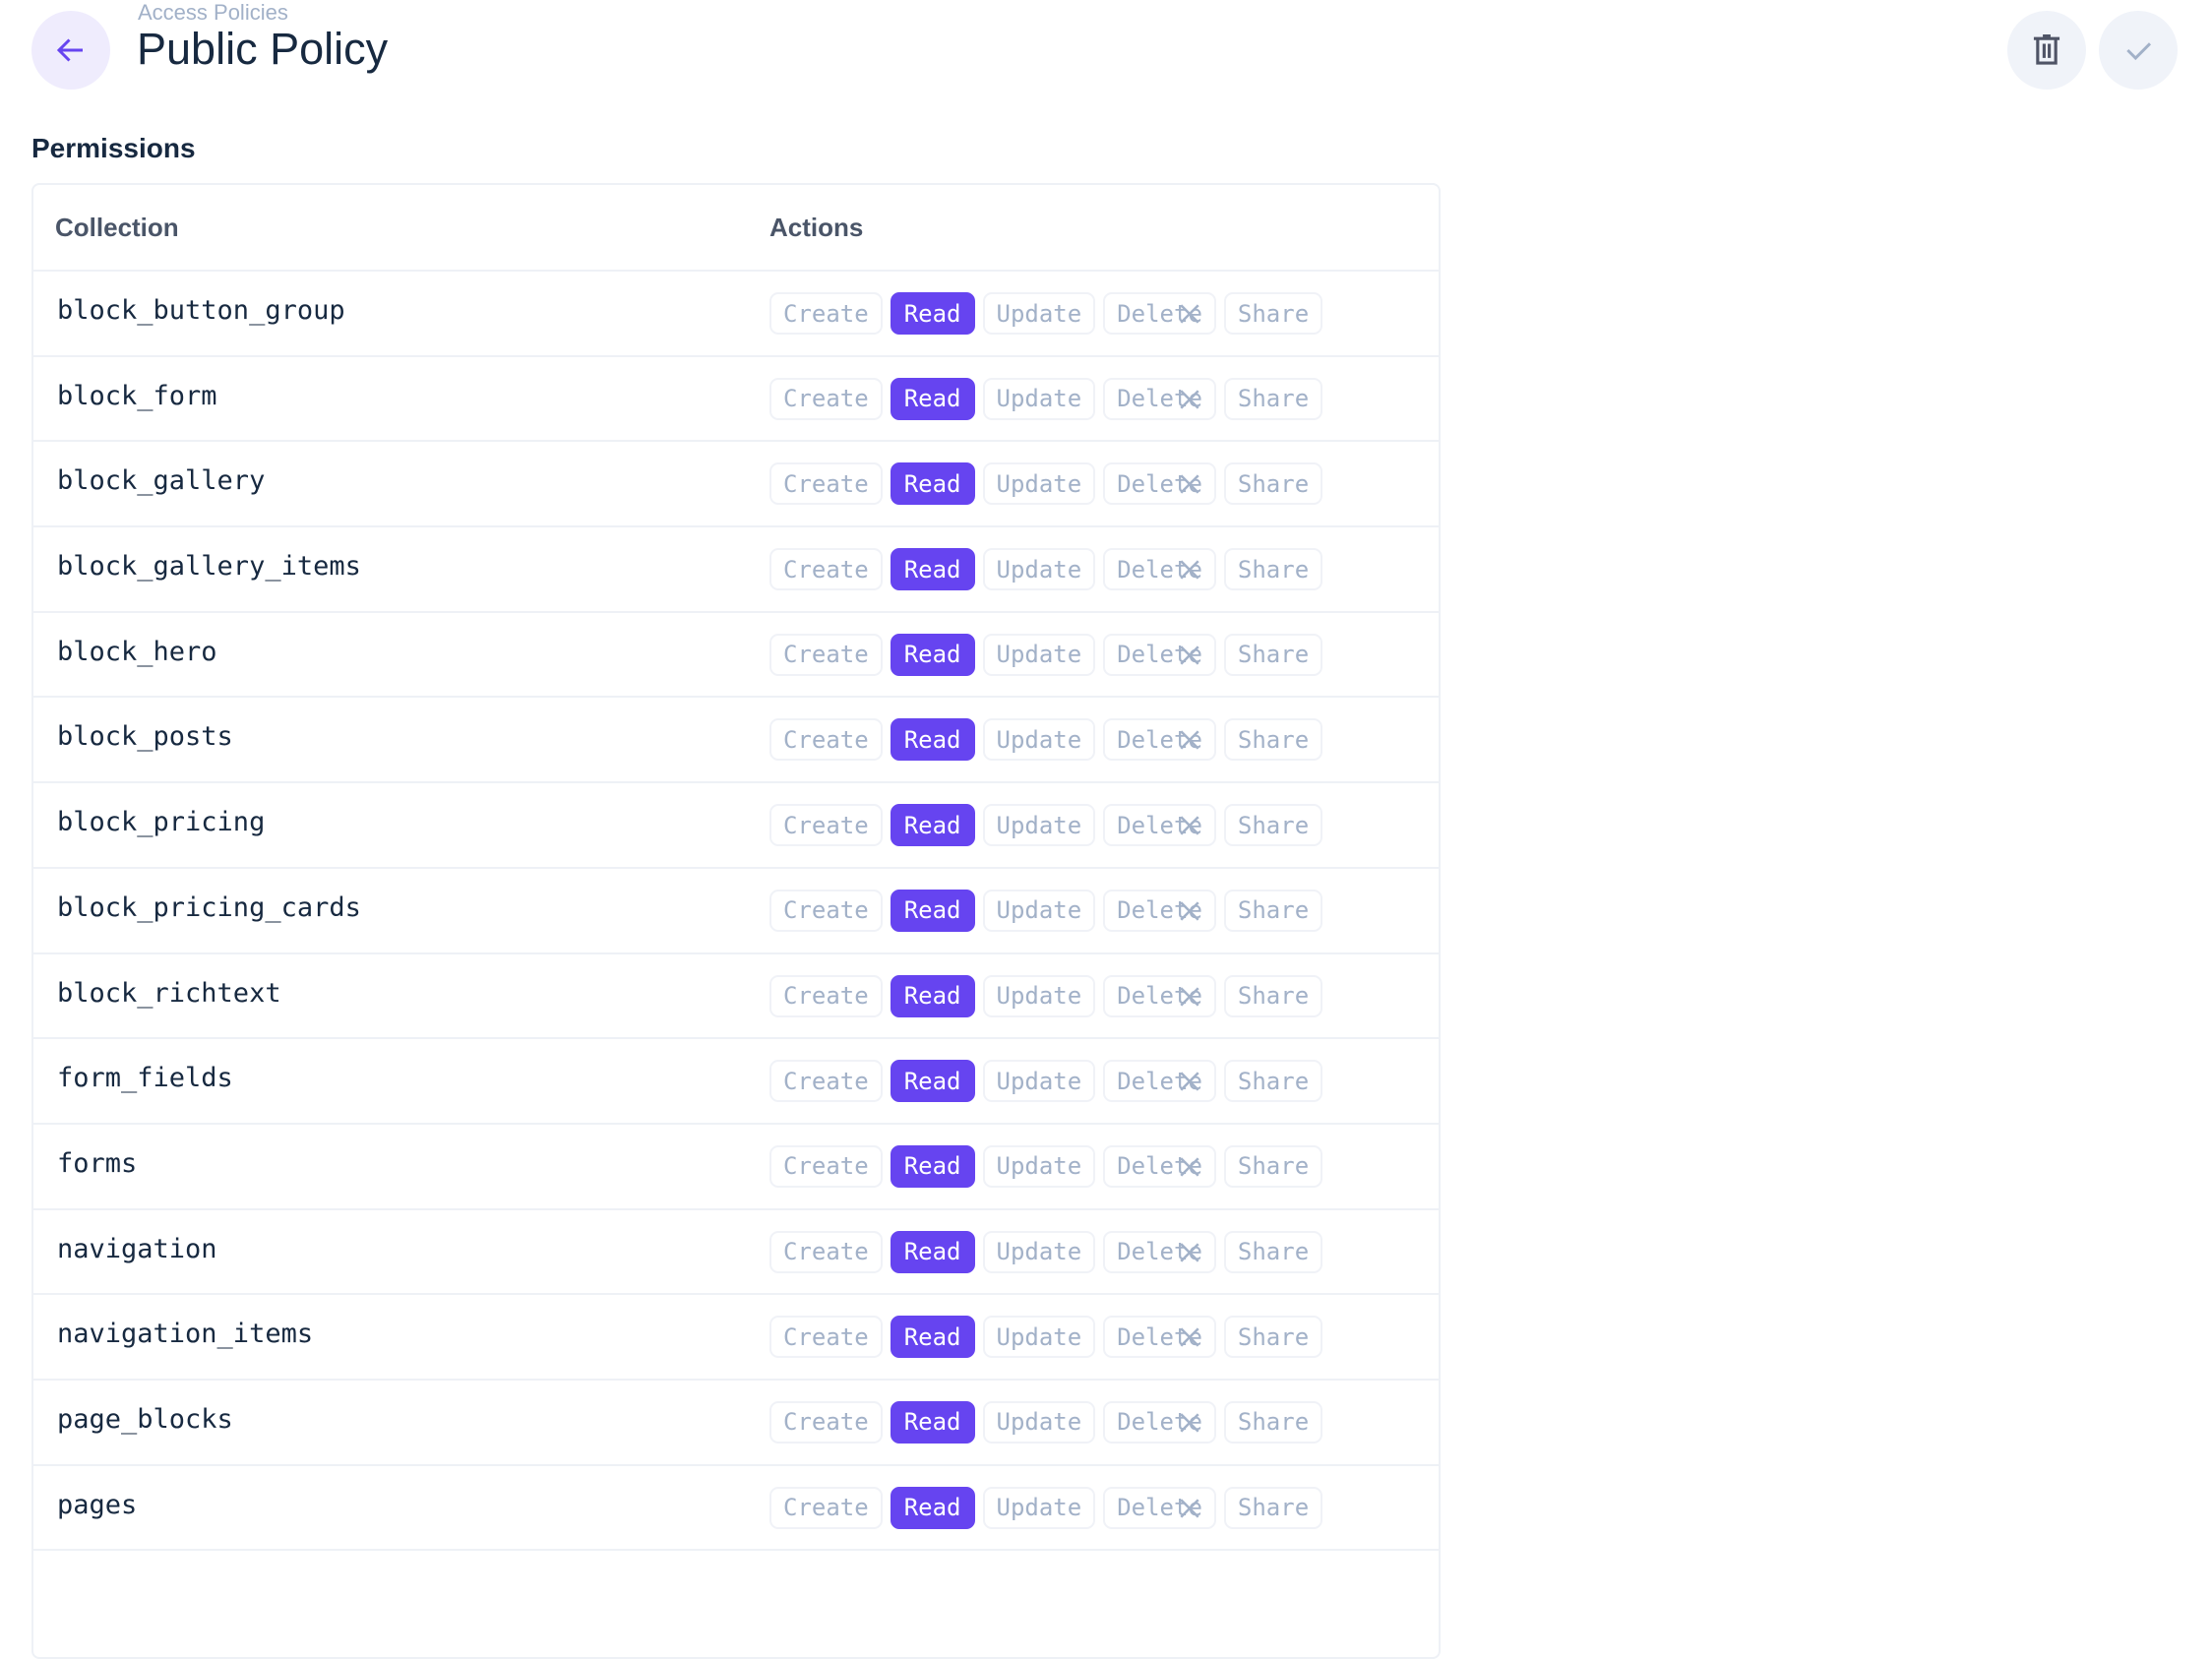 This screenshot has height=1659, width=2212. I want to click on table-row: block_form Create Read Update Delete Share, so click(736, 400).